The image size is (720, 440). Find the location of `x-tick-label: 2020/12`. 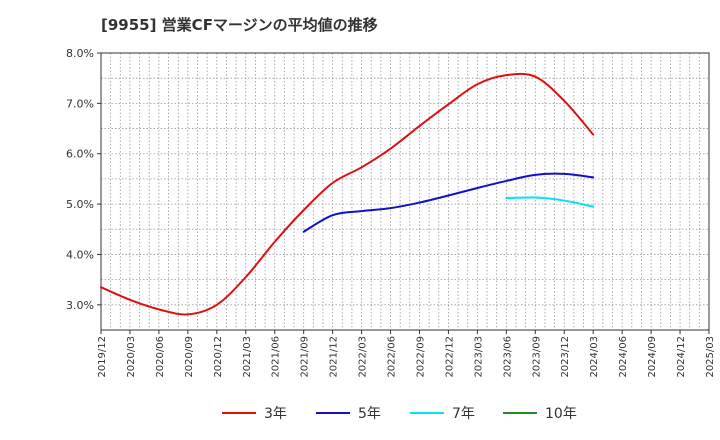

x-tick-label: 2020/12 is located at coordinates (218, 357).